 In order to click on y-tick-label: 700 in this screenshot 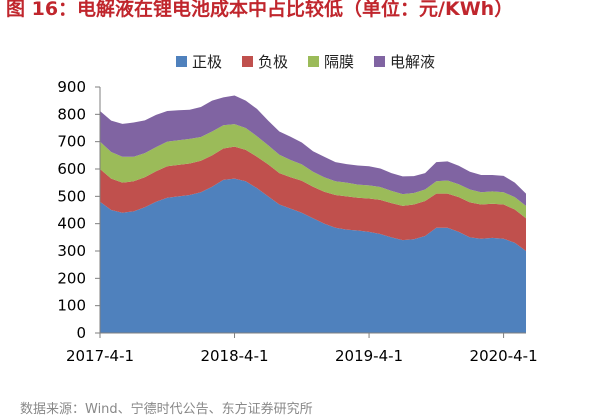, I will do `click(71, 142)`.